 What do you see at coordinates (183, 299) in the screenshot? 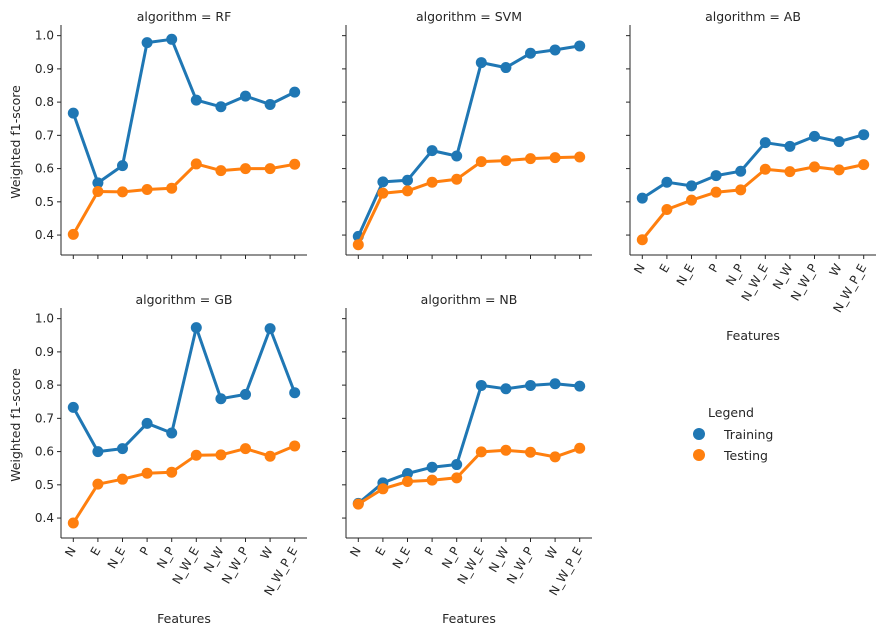
I see `facet-title: algorithm = GB` at bounding box center [183, 299].